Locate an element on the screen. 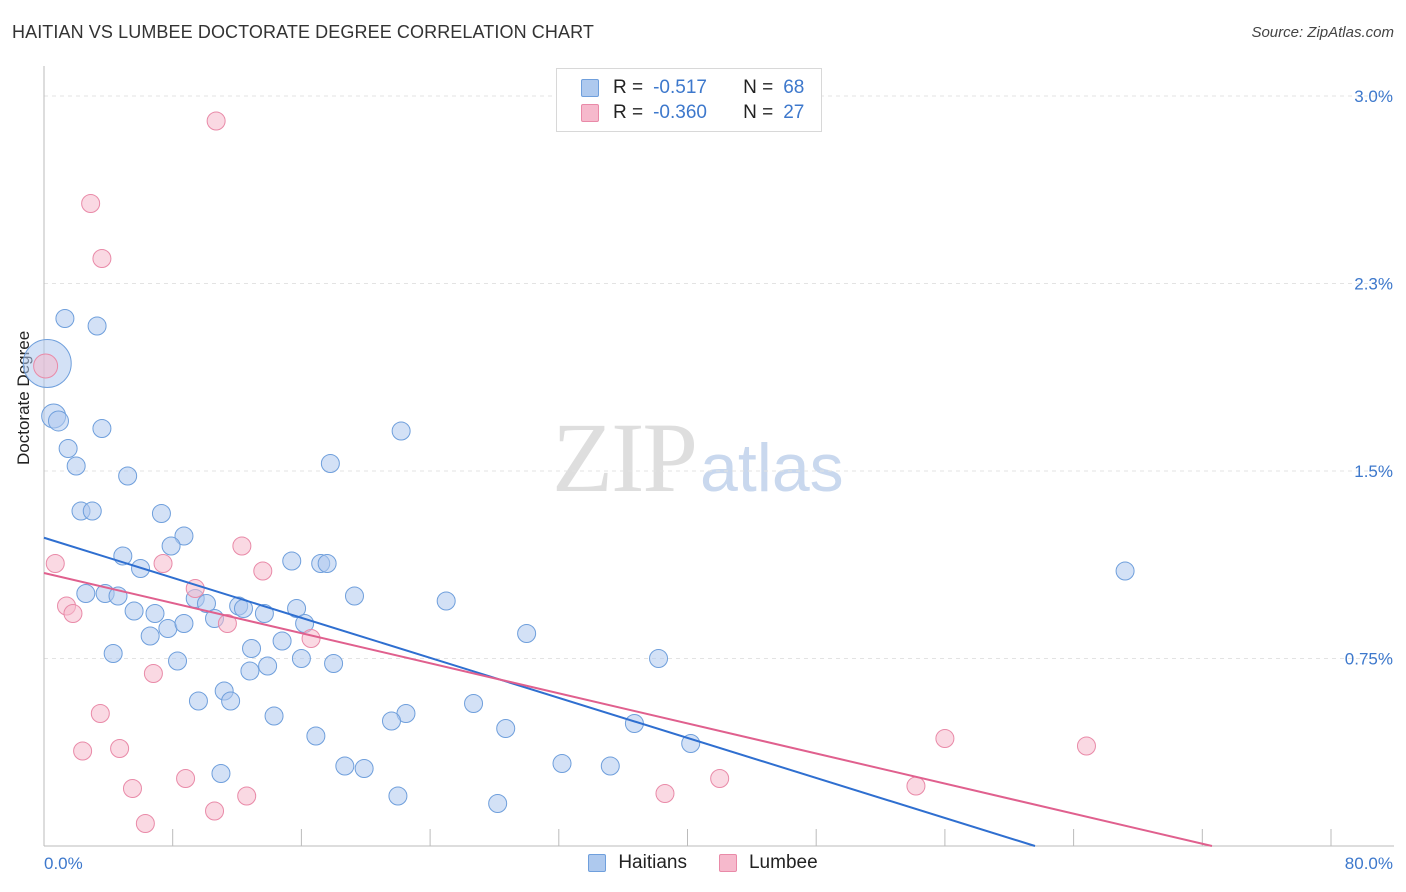 The height and width of the screenshot is (892, 1406). watermark: ZIPatlas is located at coordinates (698, 457).